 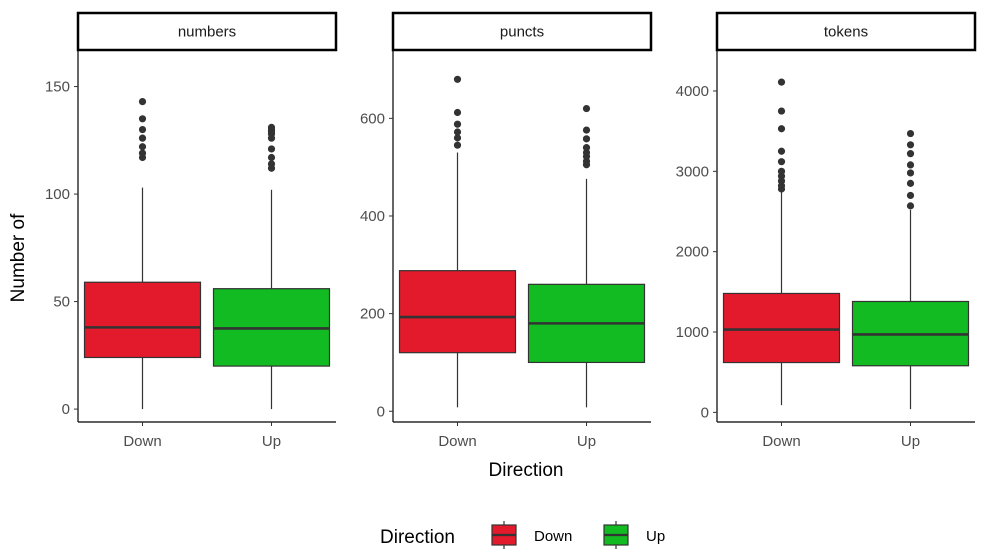 I want to click on y-tick-label: 600, so click(x=372, y=118).